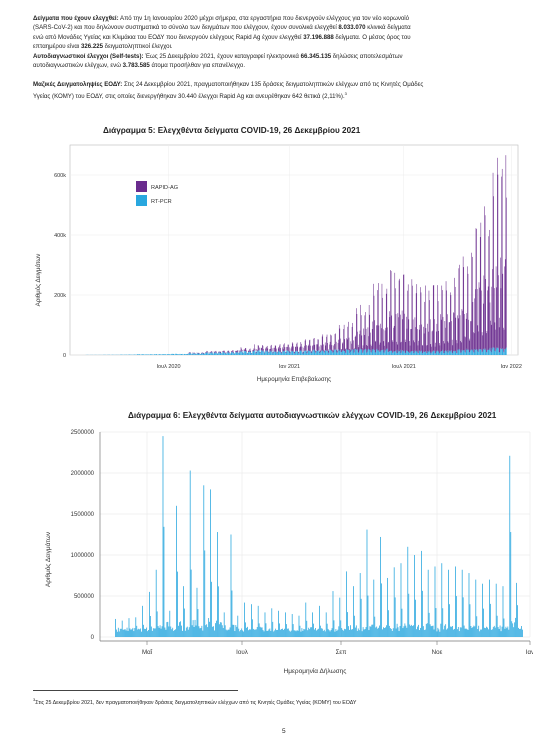 This screenshot has width=533, height=745. I want to click on chart6-y-axis-label: Αριθμός Δειγμάτων, so click(48, 559).